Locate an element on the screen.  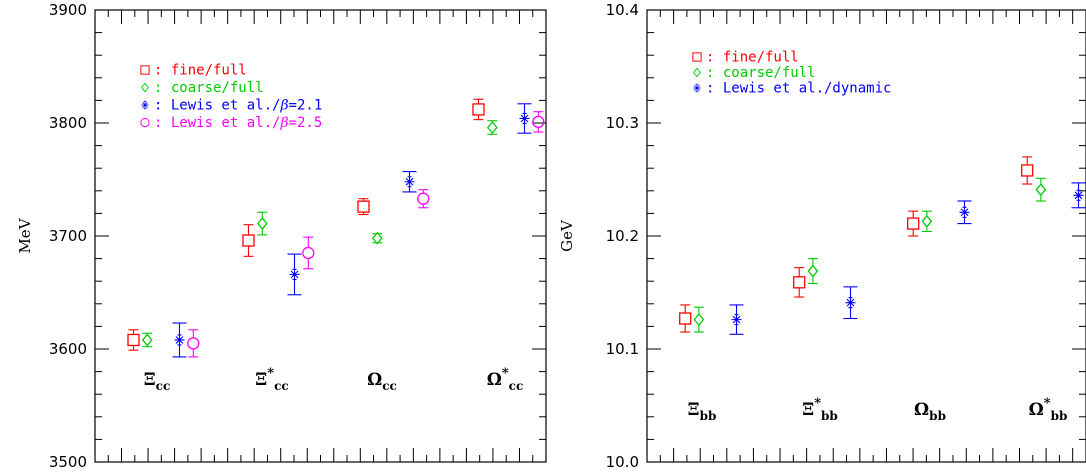
y-tick-label: 10.4 is located at coordinates (622, 10).